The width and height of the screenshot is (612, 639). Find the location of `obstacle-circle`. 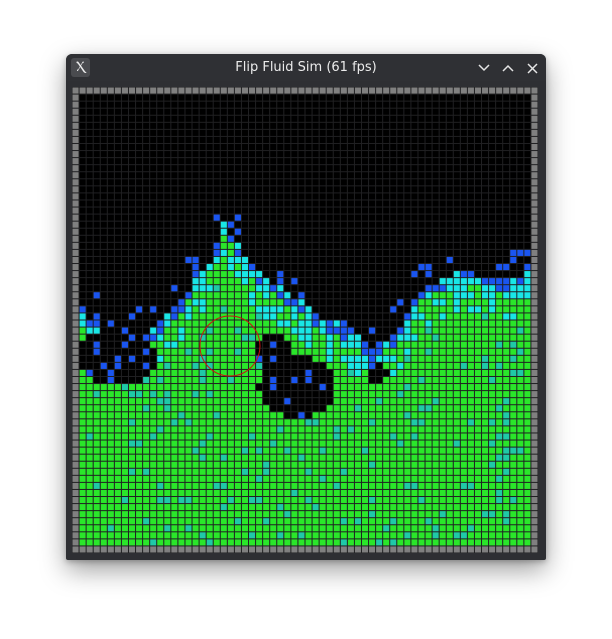

obstacle-circle is located at coordinates (230, 346).